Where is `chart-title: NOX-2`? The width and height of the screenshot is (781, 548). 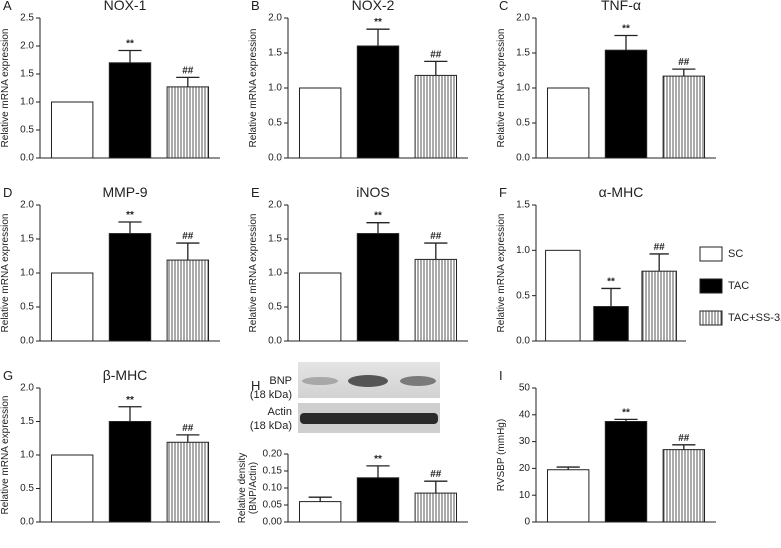 chart-title: NOX-2 is located at coordinates (373, 6).